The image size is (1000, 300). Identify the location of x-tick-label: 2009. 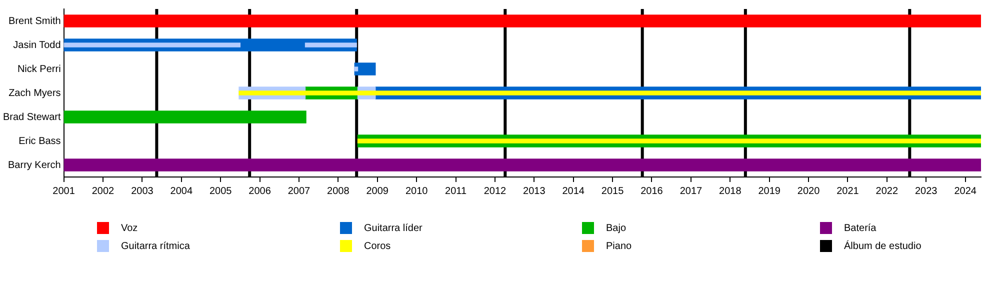
(377, 191).